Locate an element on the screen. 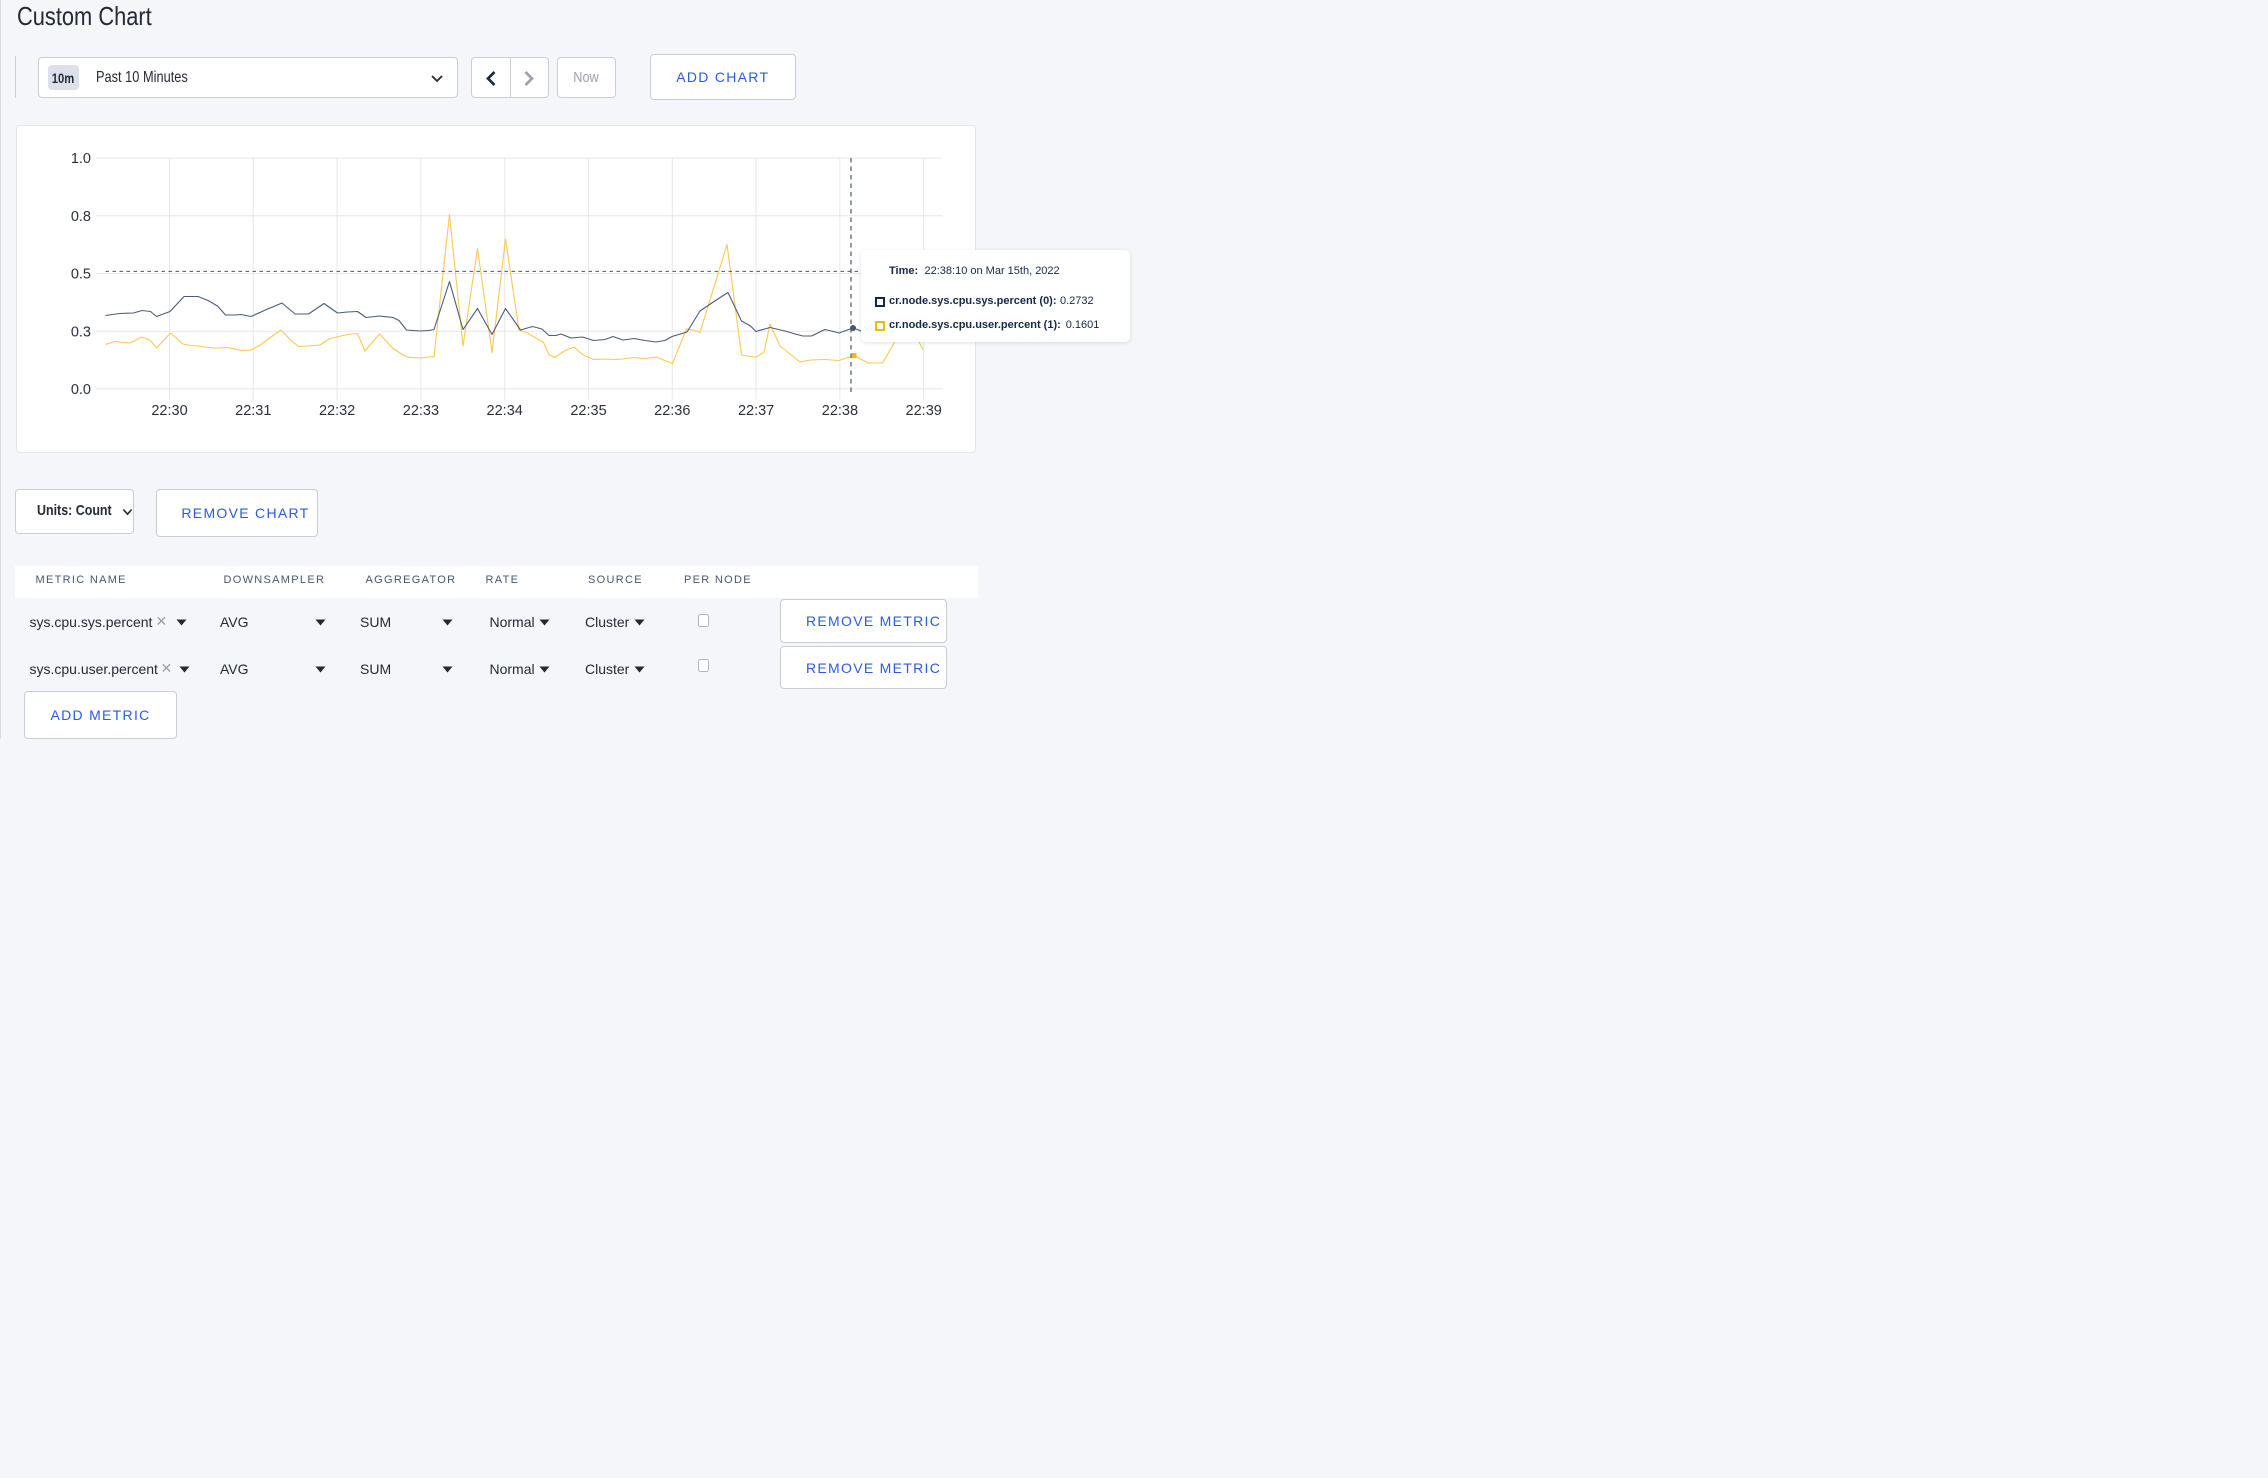 The image size is (2268, 1478). svg-text: 22:31 is located at coordinates (253, 411).